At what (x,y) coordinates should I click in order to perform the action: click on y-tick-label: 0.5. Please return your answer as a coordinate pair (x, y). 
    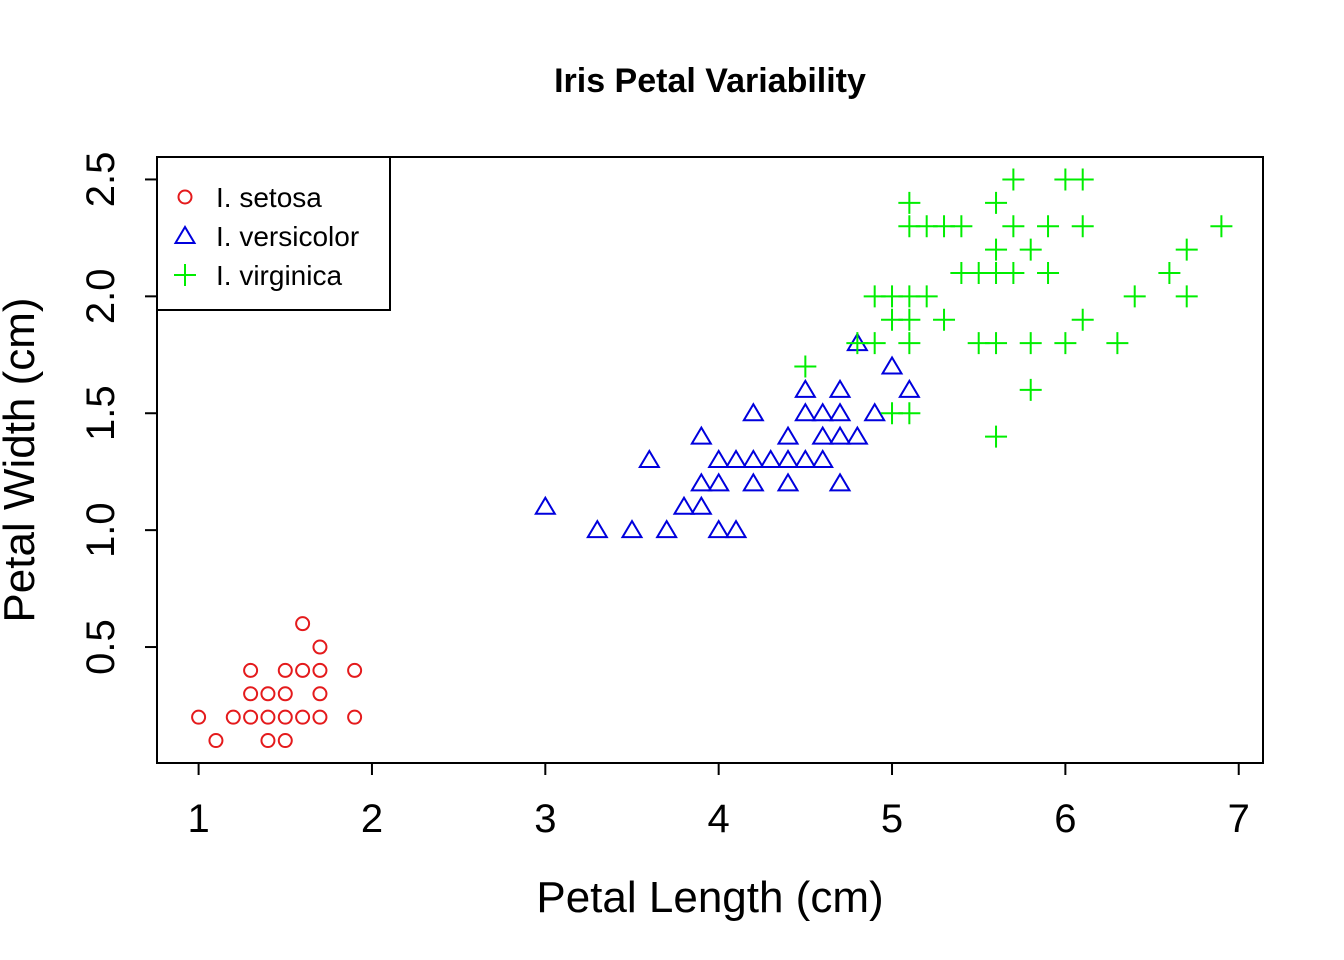
    Looking at the image, I should click on (101, 647).